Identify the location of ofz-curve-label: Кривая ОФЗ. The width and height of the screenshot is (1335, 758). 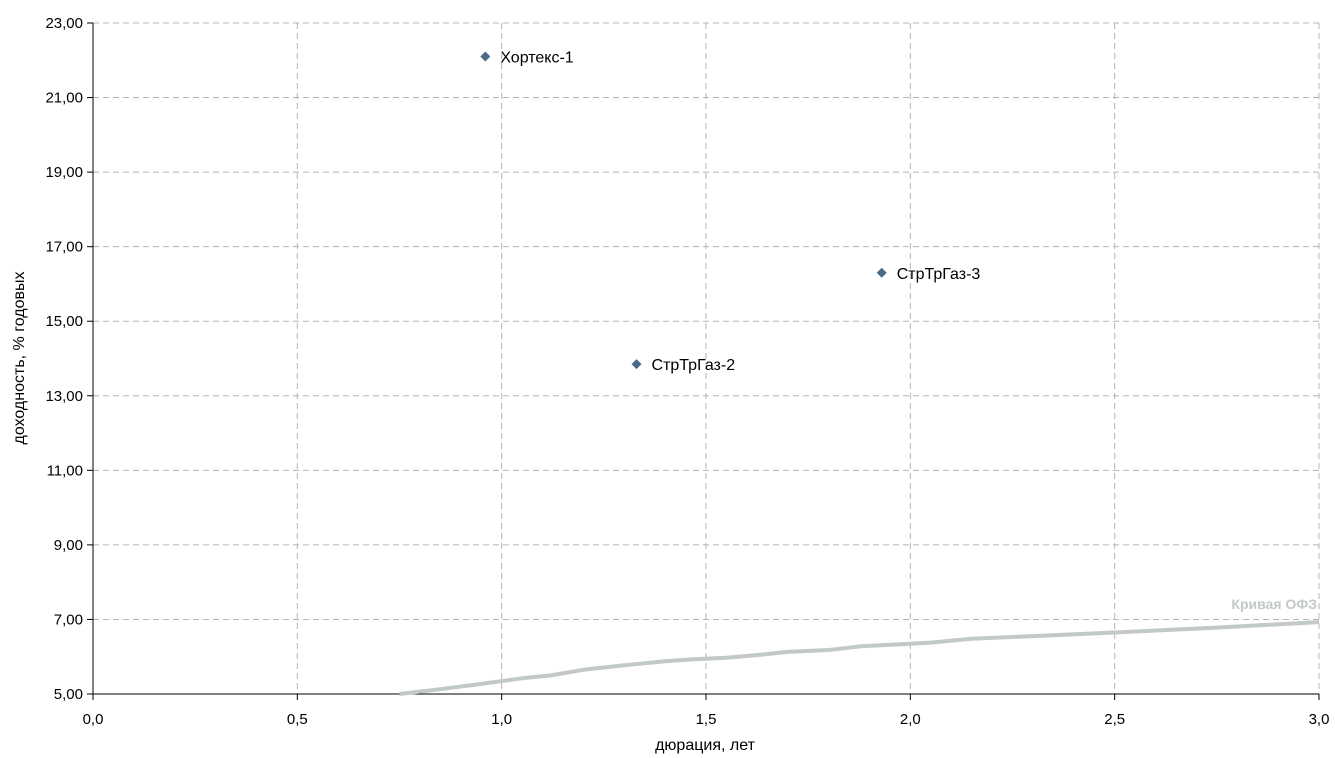
(1274, 604).